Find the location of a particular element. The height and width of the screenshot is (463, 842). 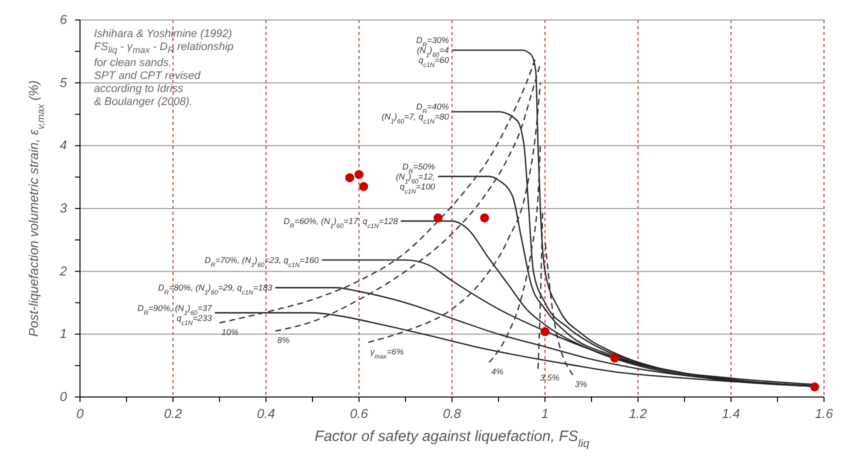

y-tick-label: 6 is located at coordinates (64, 19).